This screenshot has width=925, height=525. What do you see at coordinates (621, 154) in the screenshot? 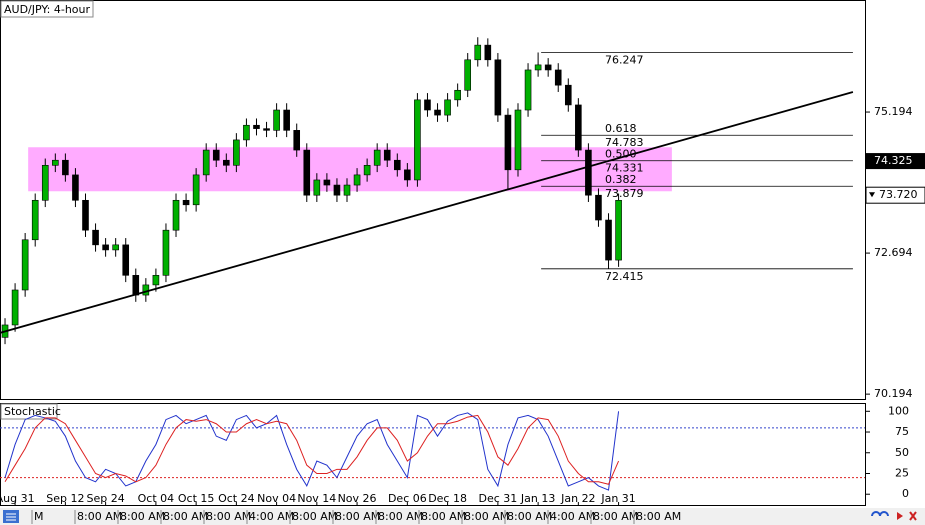
I see `fib-ratio: 0.500` at bounding box center [621, 154].